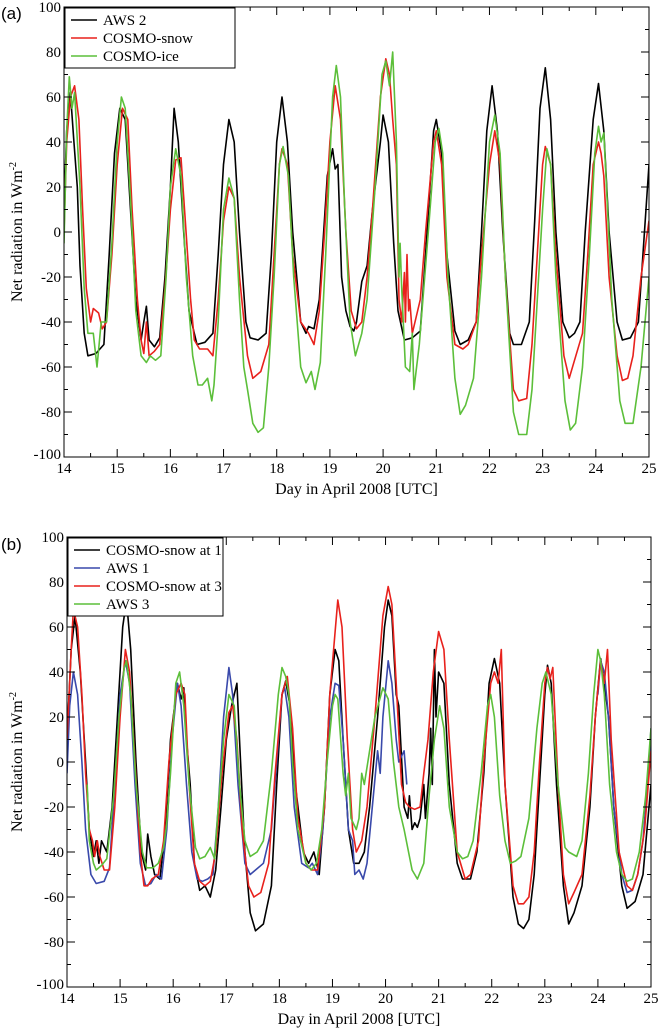 This screenshot has width=659, height=1029. What do you see at coordinates (53, 143) in the screenshot?
I see `panel-a-y-tick-label: 40` at bounding box center [53, 143].